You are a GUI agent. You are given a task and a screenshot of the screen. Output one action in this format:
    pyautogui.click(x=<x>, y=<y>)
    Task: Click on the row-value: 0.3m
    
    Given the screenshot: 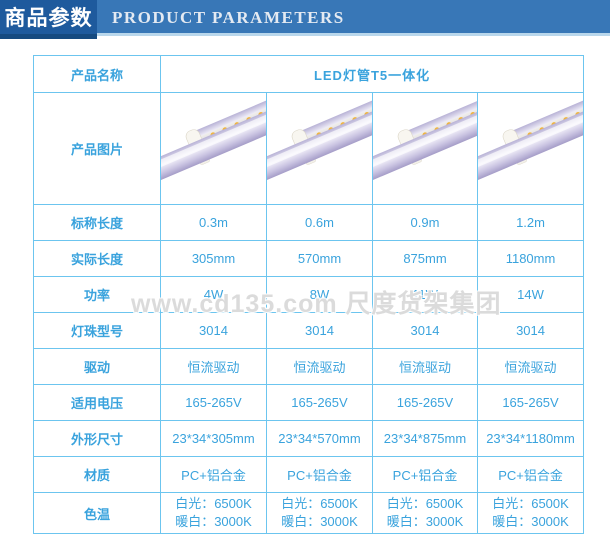 What is the action you would take?
    pyautogui.click(x=213, y=222)
    